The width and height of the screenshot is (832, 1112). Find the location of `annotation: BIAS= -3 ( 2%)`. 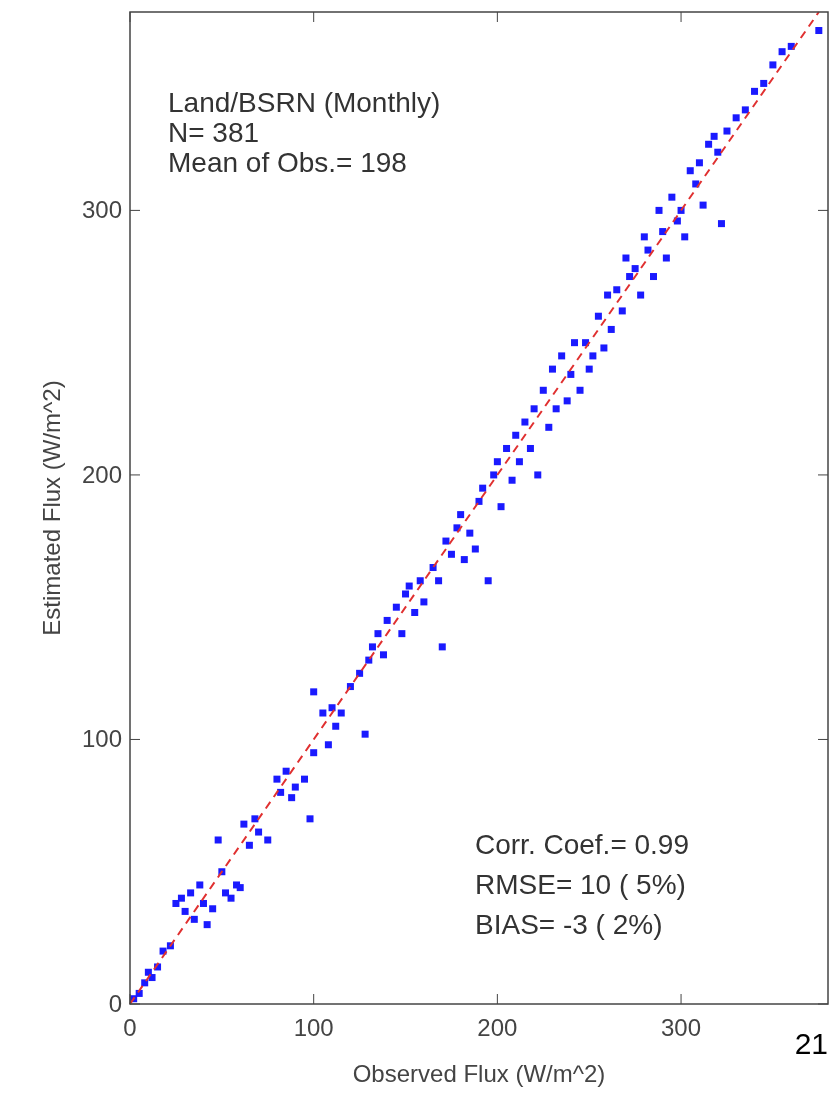

annotation: BIAS= -3 ( 2%) is located at coordinates (569, 924).